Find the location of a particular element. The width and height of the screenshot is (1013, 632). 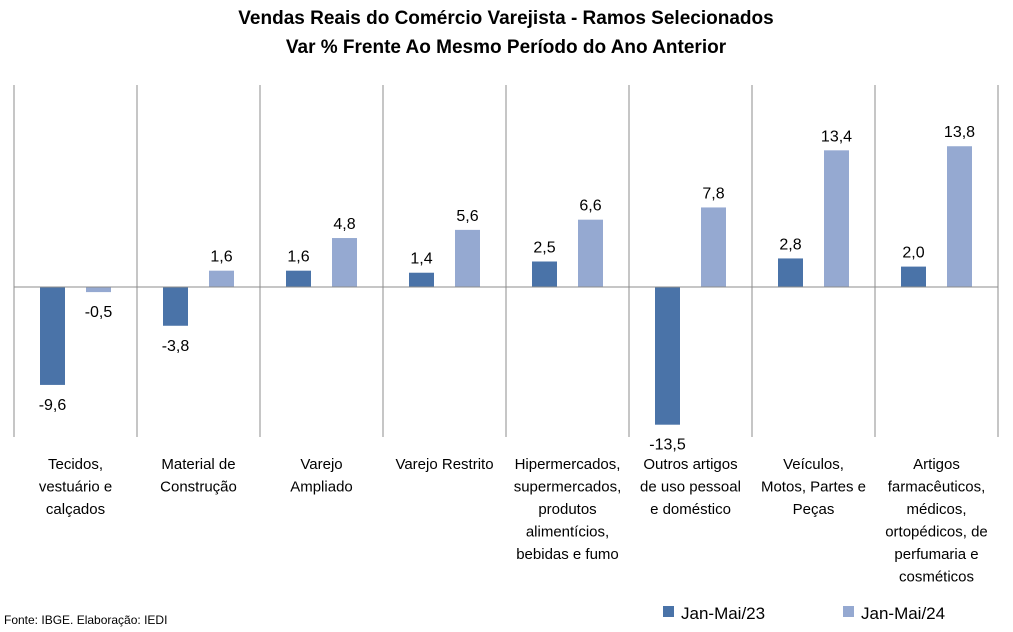

data-label: 1,4 is located at coordinates (421, 259).